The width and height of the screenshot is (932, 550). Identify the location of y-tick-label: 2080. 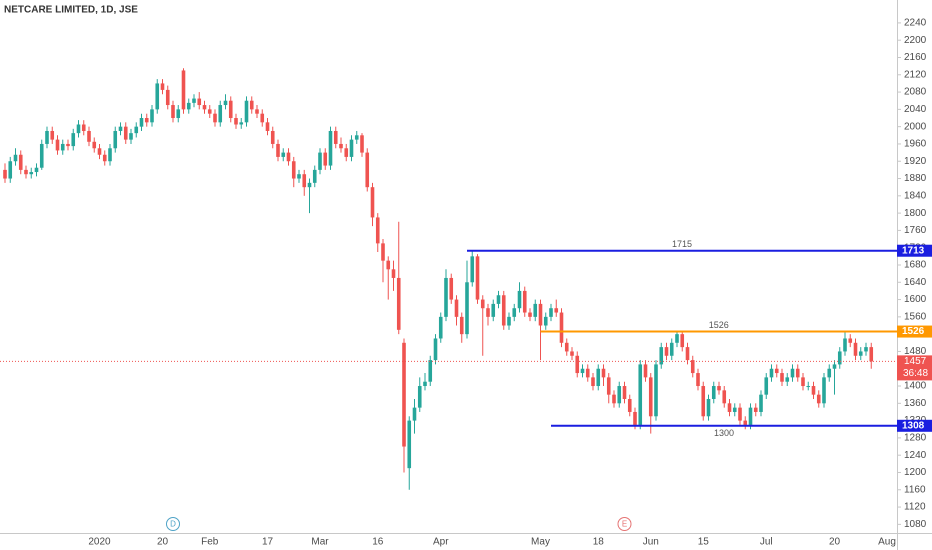
(915, 92).